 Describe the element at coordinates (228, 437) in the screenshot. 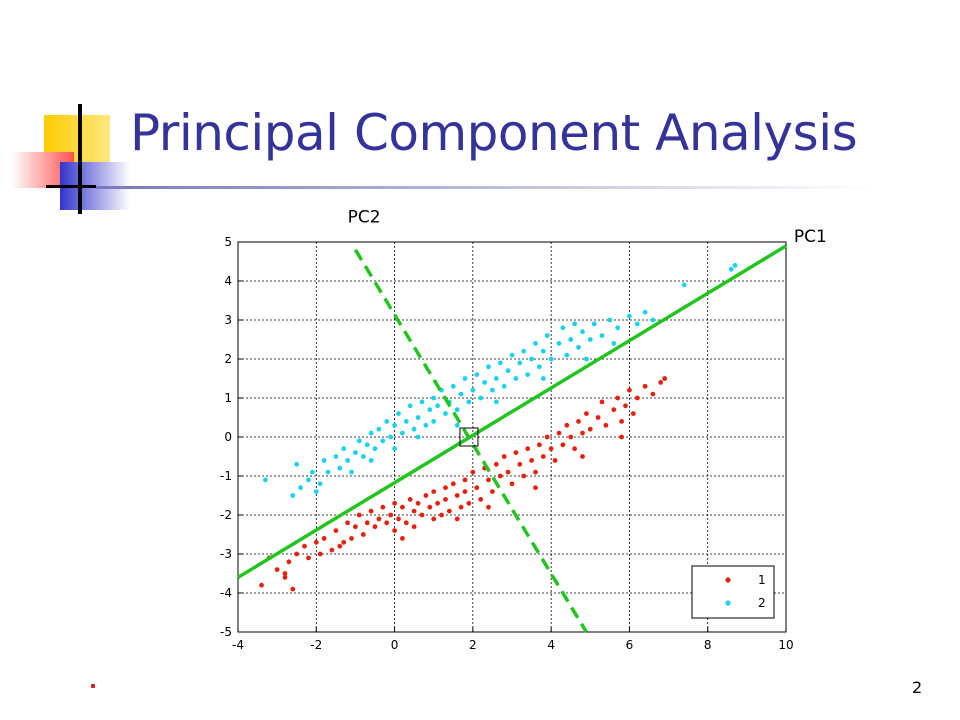

I see `y-tick-label: 0` at that location.